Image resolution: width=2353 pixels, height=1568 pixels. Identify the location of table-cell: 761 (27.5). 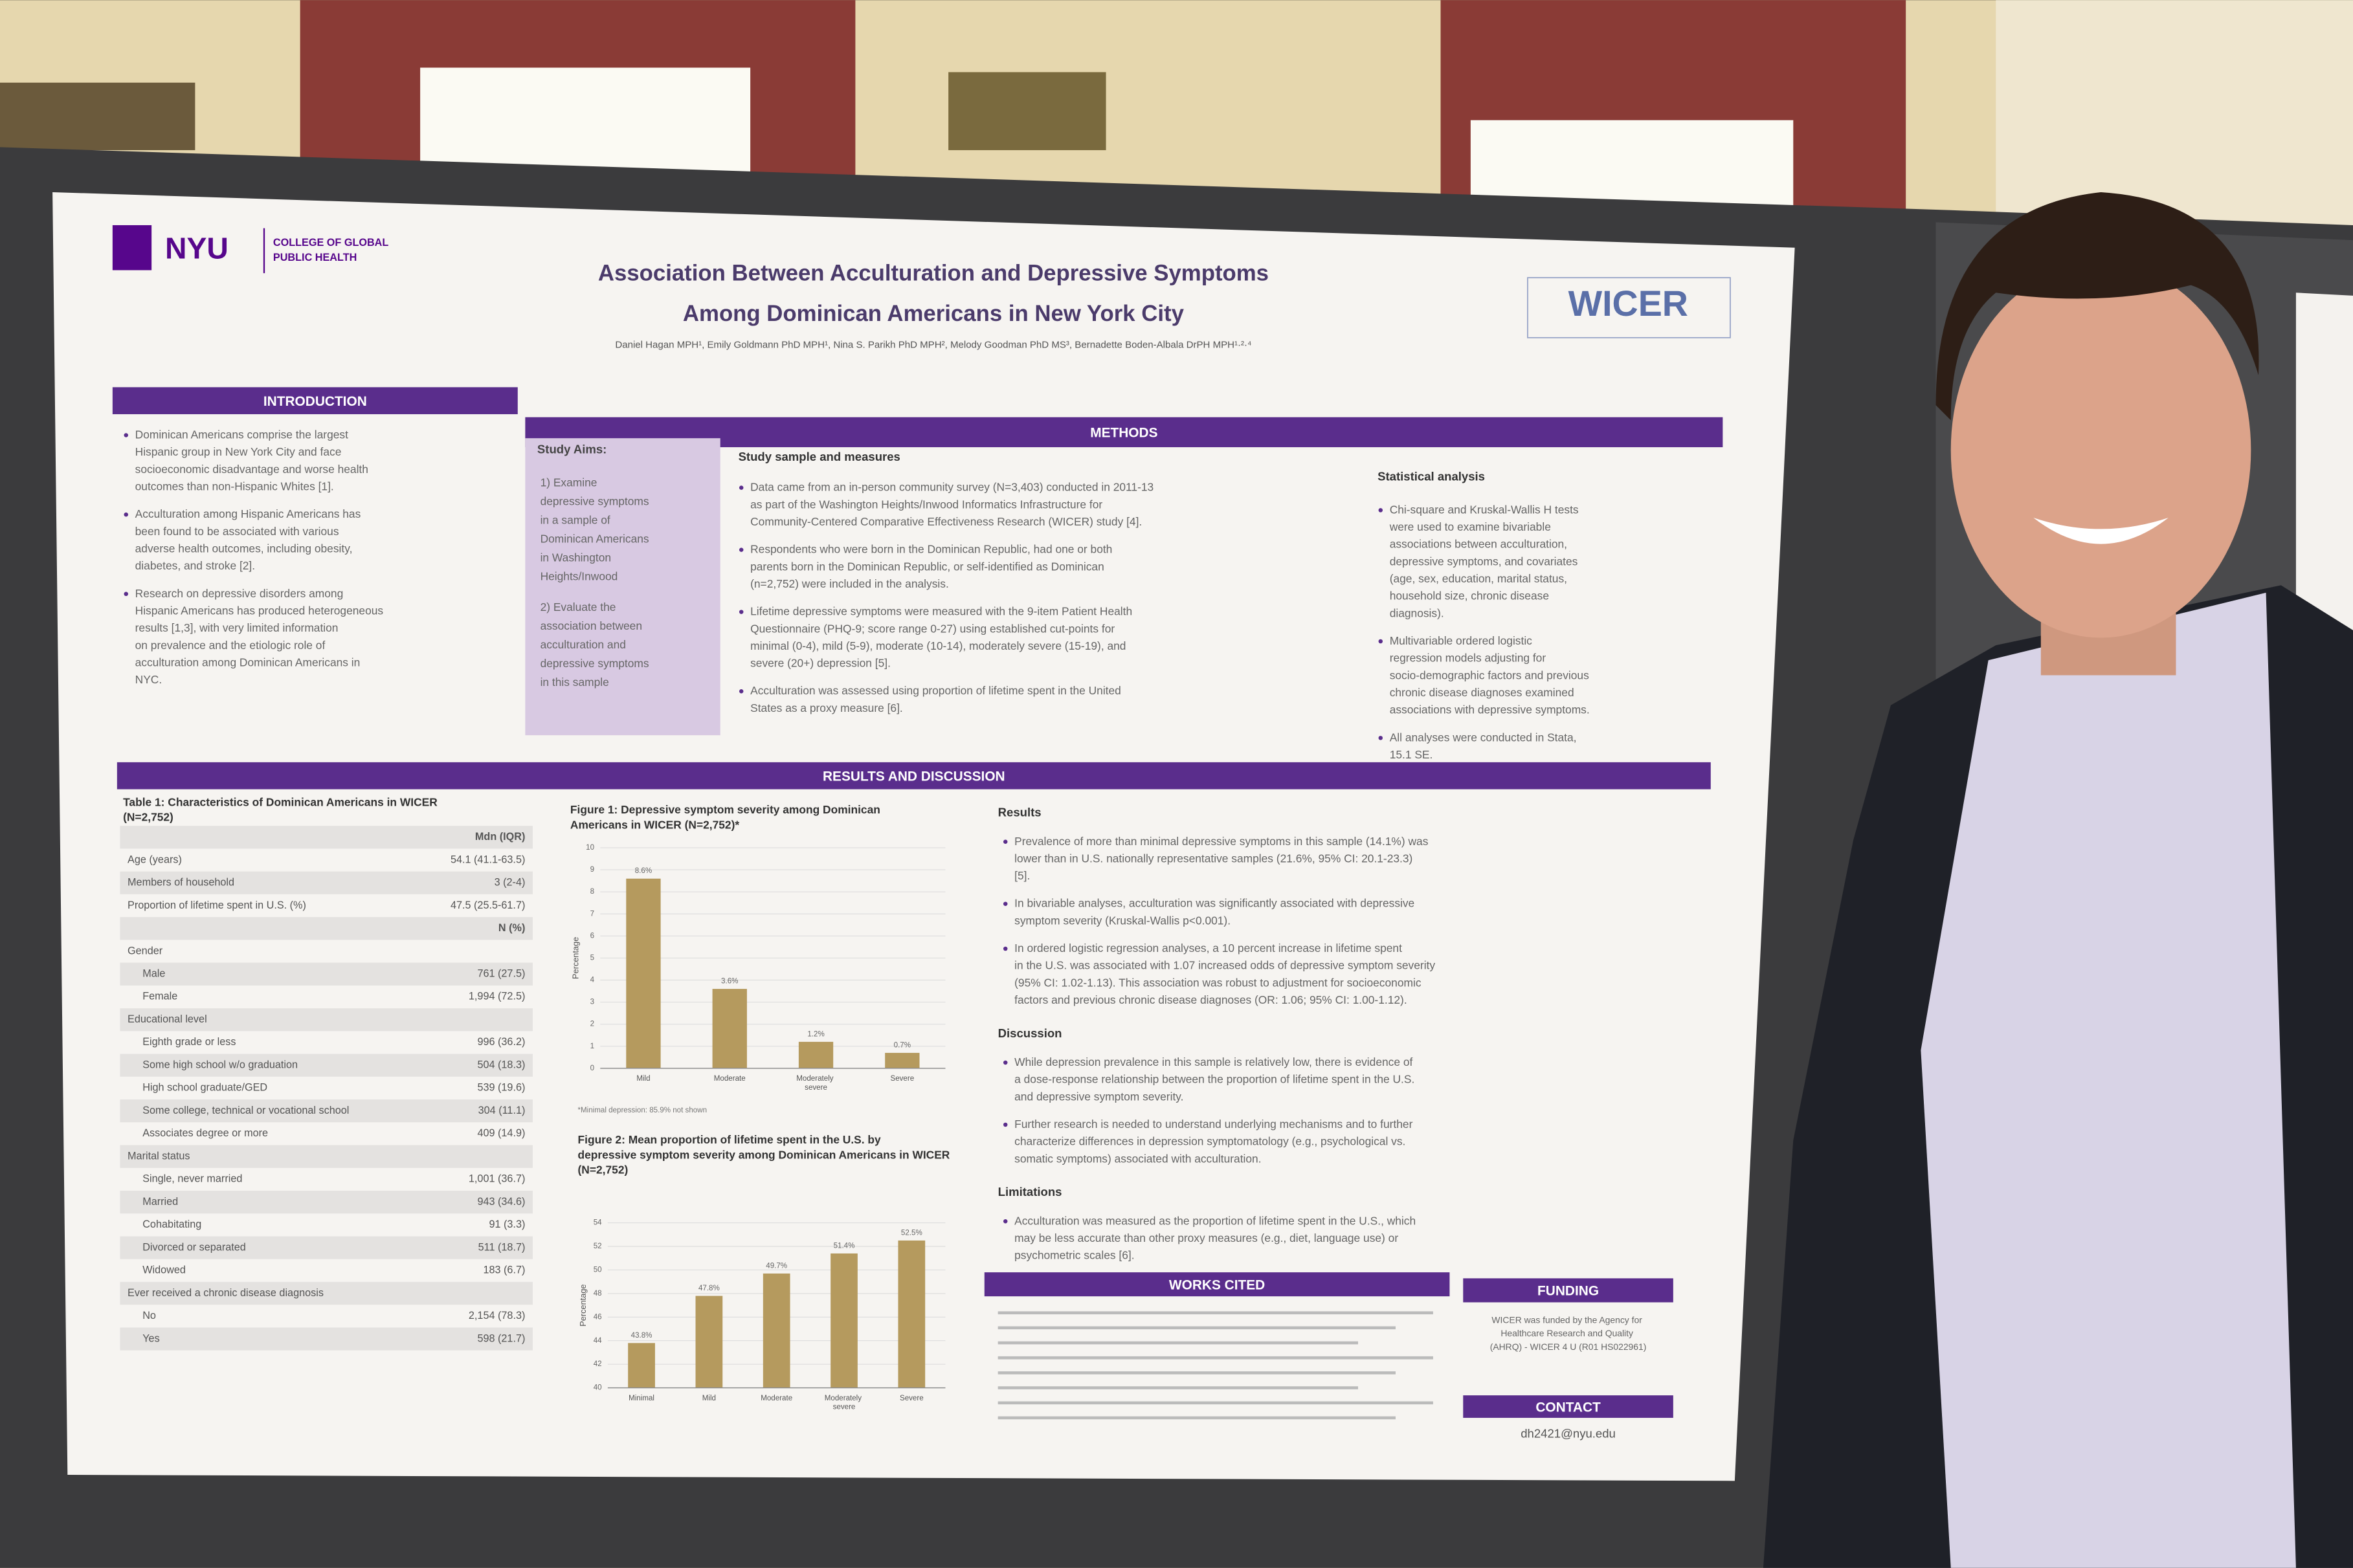
(501, 974).